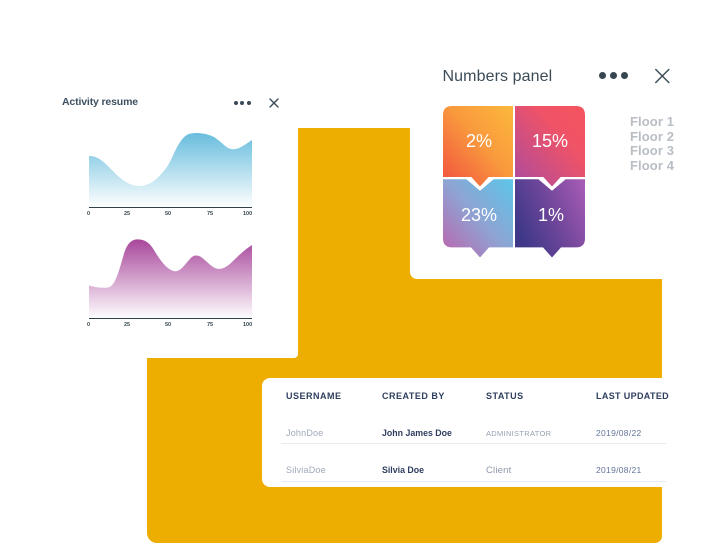 This screenshot has height=557, width=720. I want to click on svg-text: 23%, so click(479, 215).